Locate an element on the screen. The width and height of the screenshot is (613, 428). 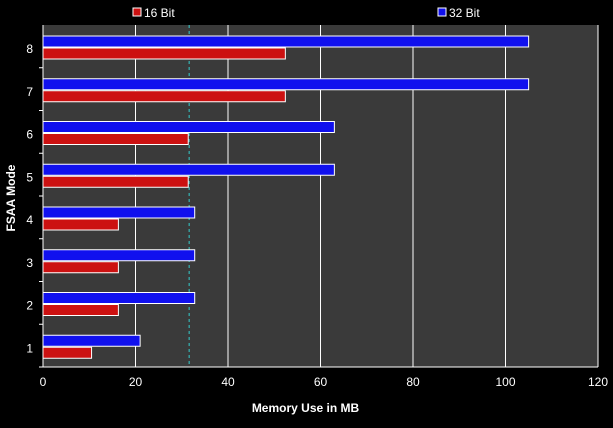
y-tick-label: 7 is located at coordinates (29, 92).